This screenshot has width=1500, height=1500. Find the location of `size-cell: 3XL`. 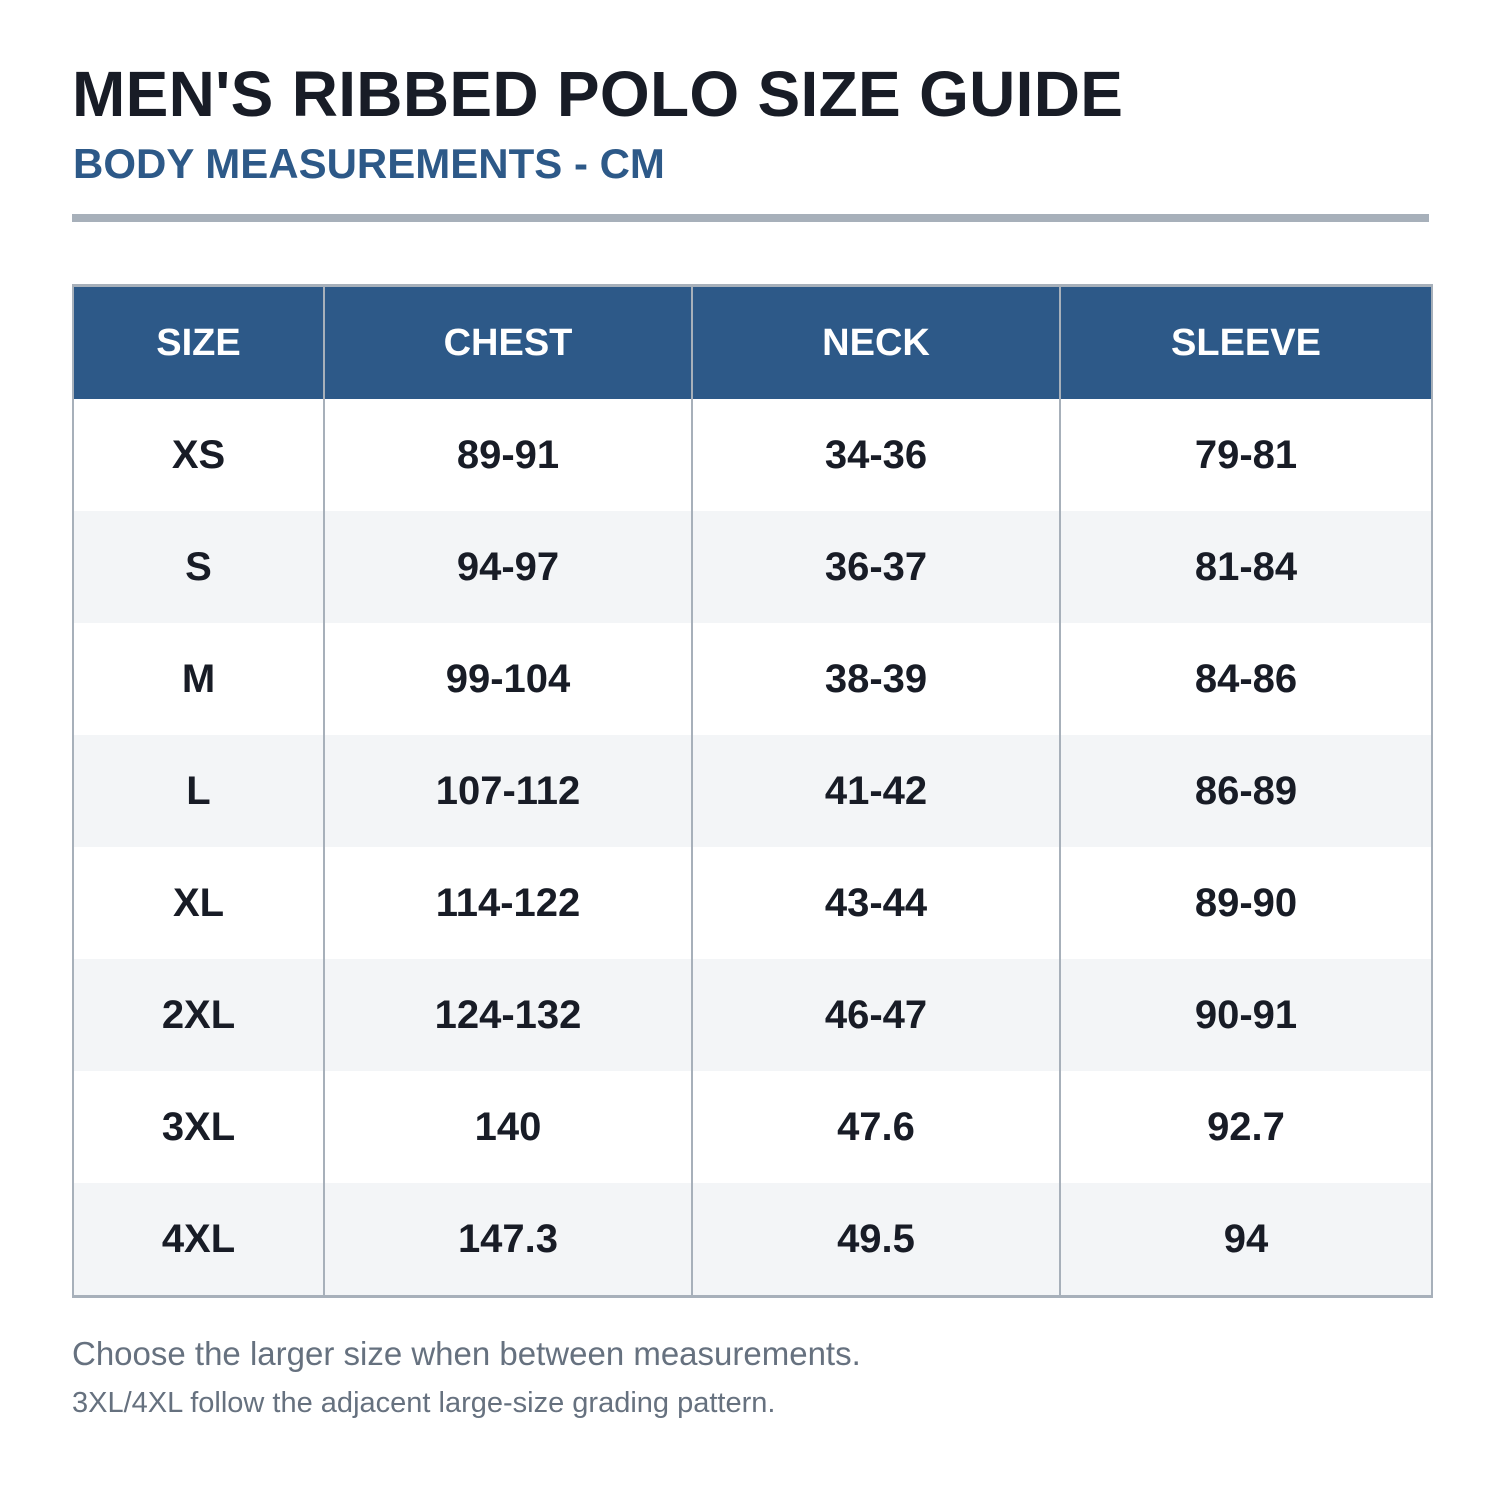

size-cell: 3XL is located at coordinates (198, 1127).